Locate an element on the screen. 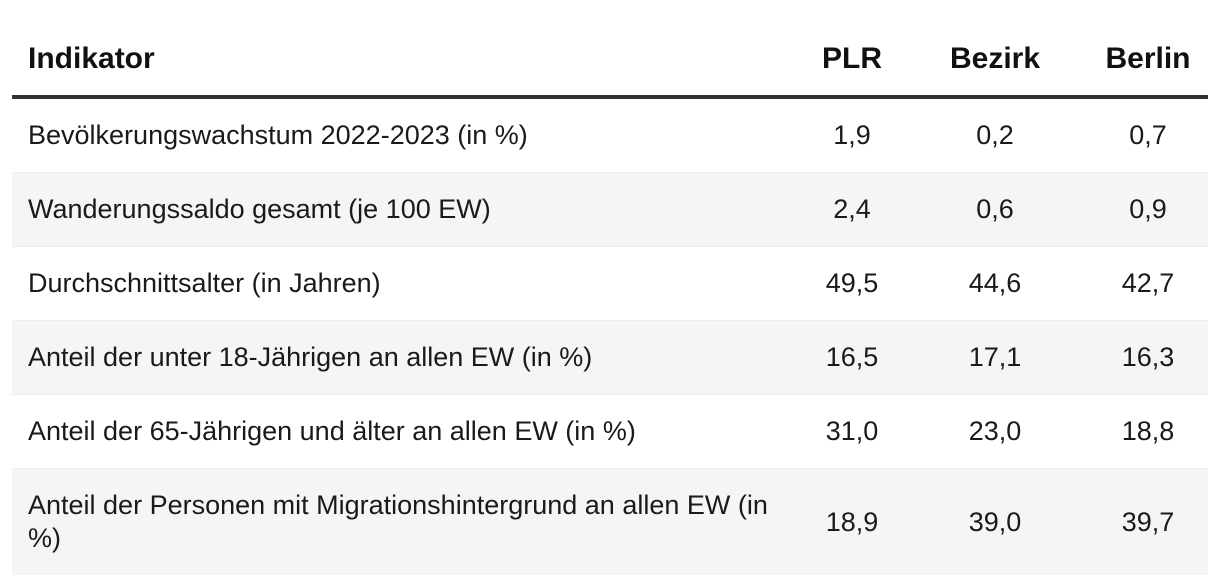 The image size is (1220, 586). bezirk-value: 0,2 is located at coordinates (995, 135).